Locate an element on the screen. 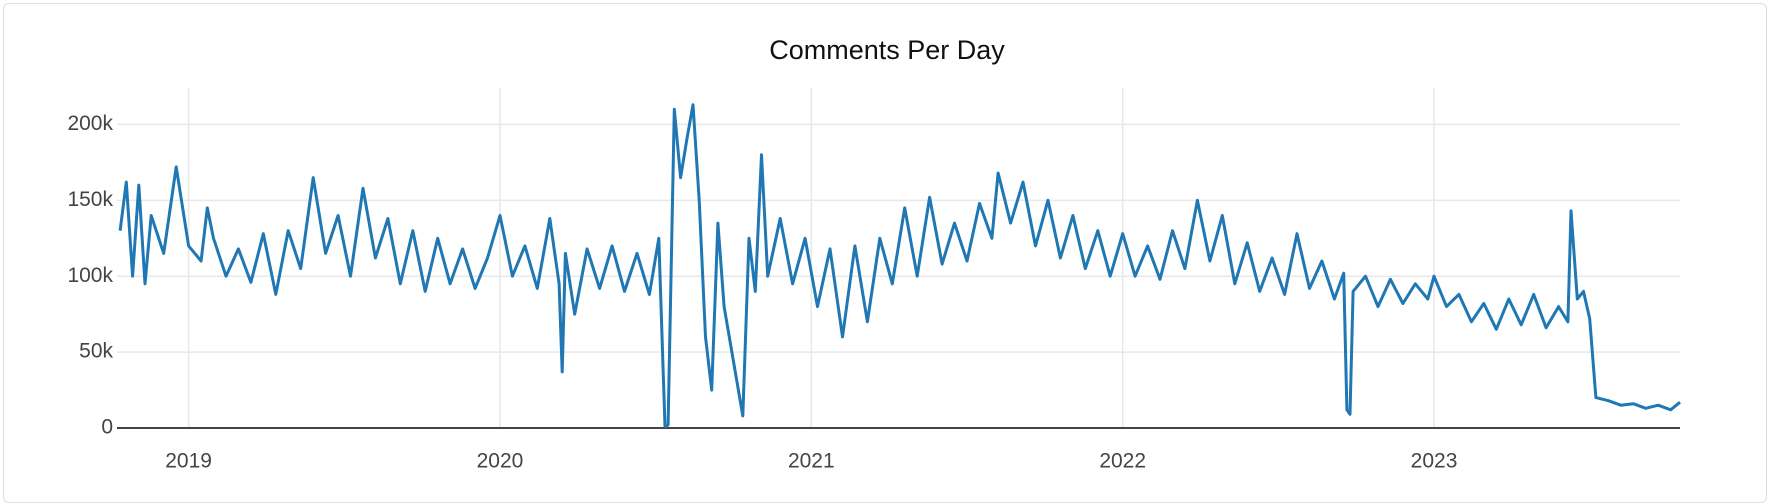 The height and width of the screenshot is (503, 1772). chart-title: Comments Per Day is located at coordinates (887, 50).